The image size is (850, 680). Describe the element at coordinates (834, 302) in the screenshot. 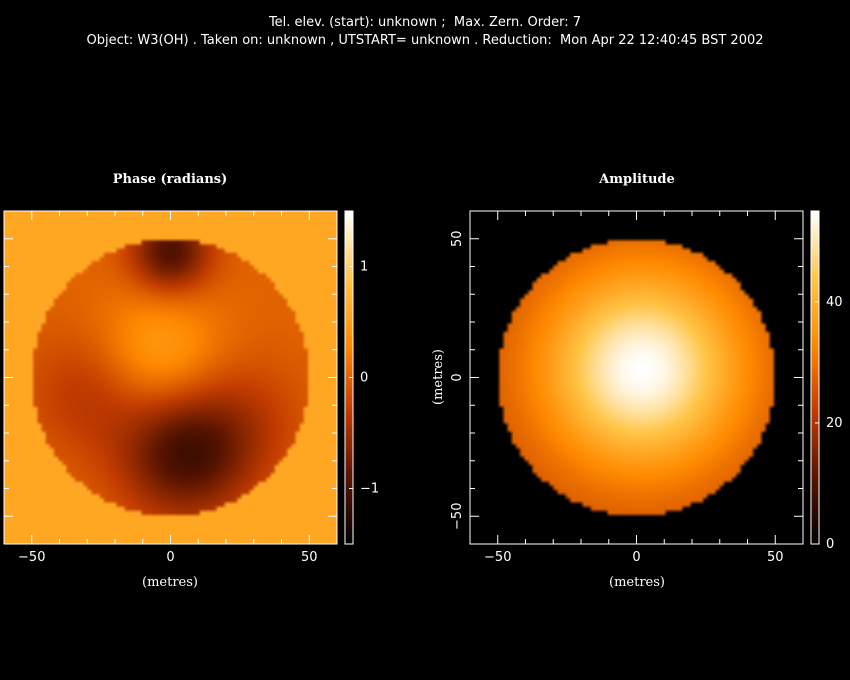

I see `colorbar-tick-label: 40` at that location.